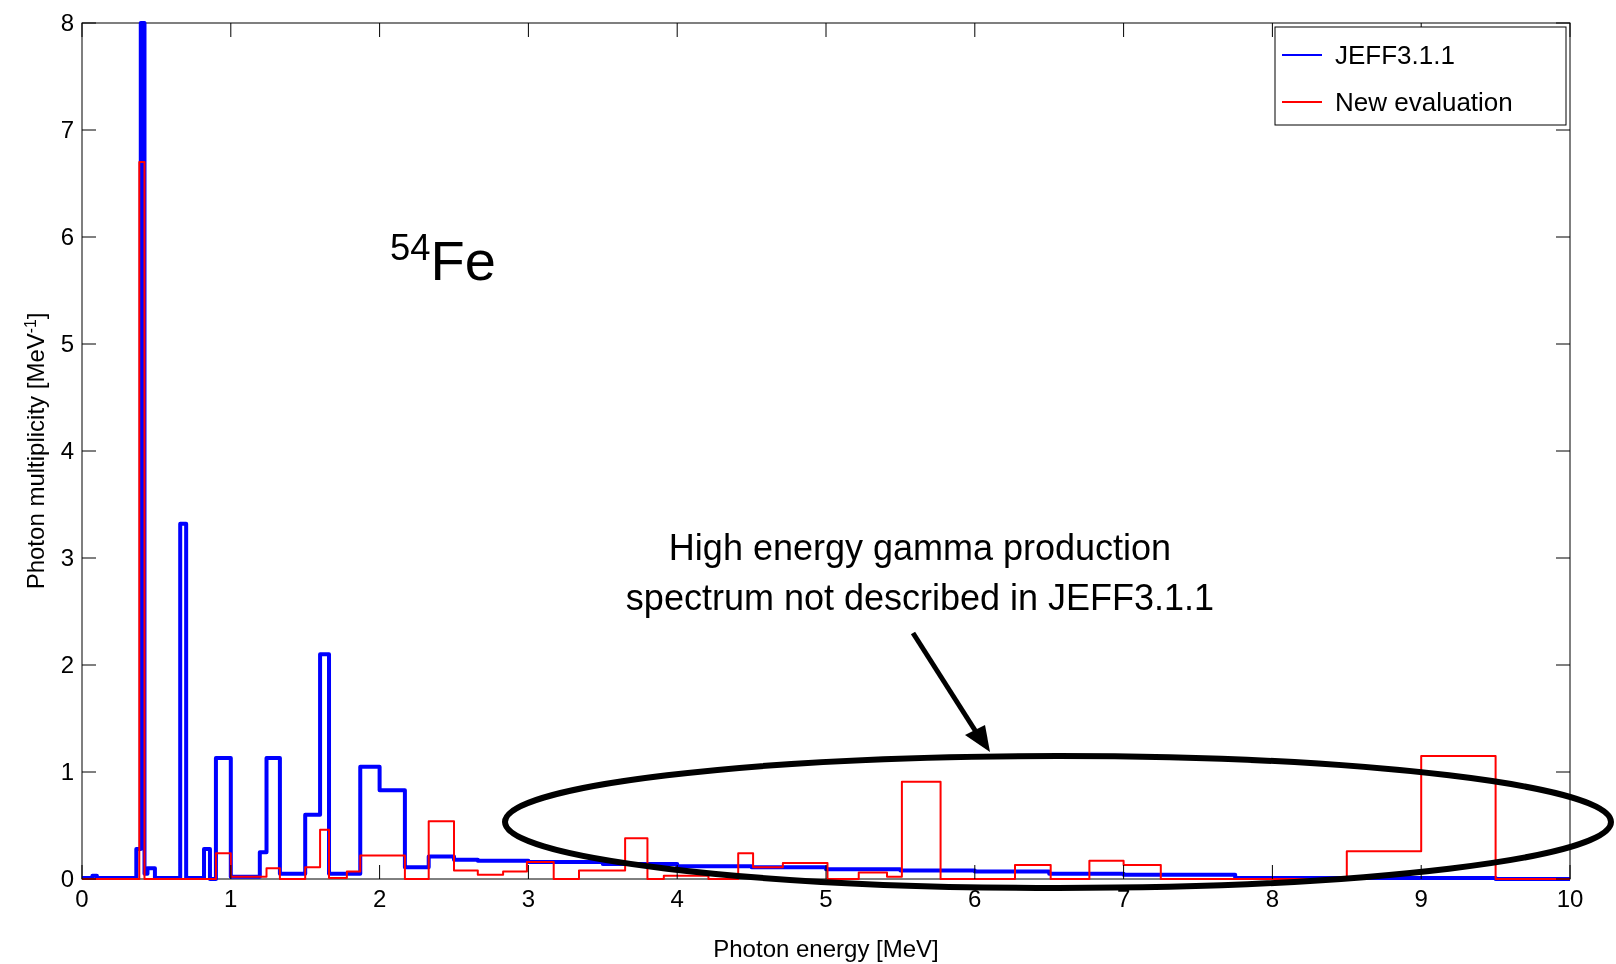  I want to click on x-tick-label: 8, so click(1272, 898).